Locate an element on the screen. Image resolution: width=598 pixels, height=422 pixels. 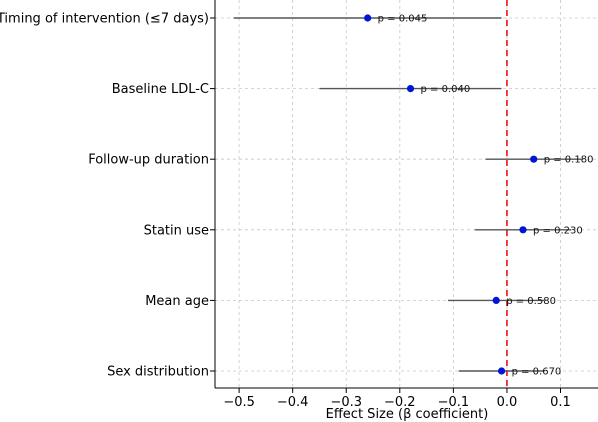
y-tick-label: Statin use is located at coordinates (176, 230).